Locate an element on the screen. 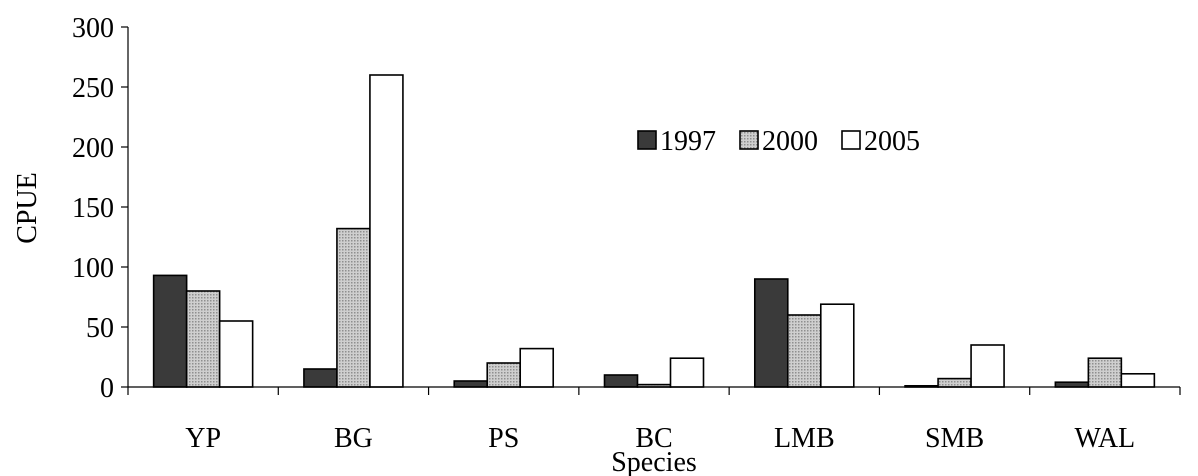  bar-yp-2005 is located at coordinates (236, 354).